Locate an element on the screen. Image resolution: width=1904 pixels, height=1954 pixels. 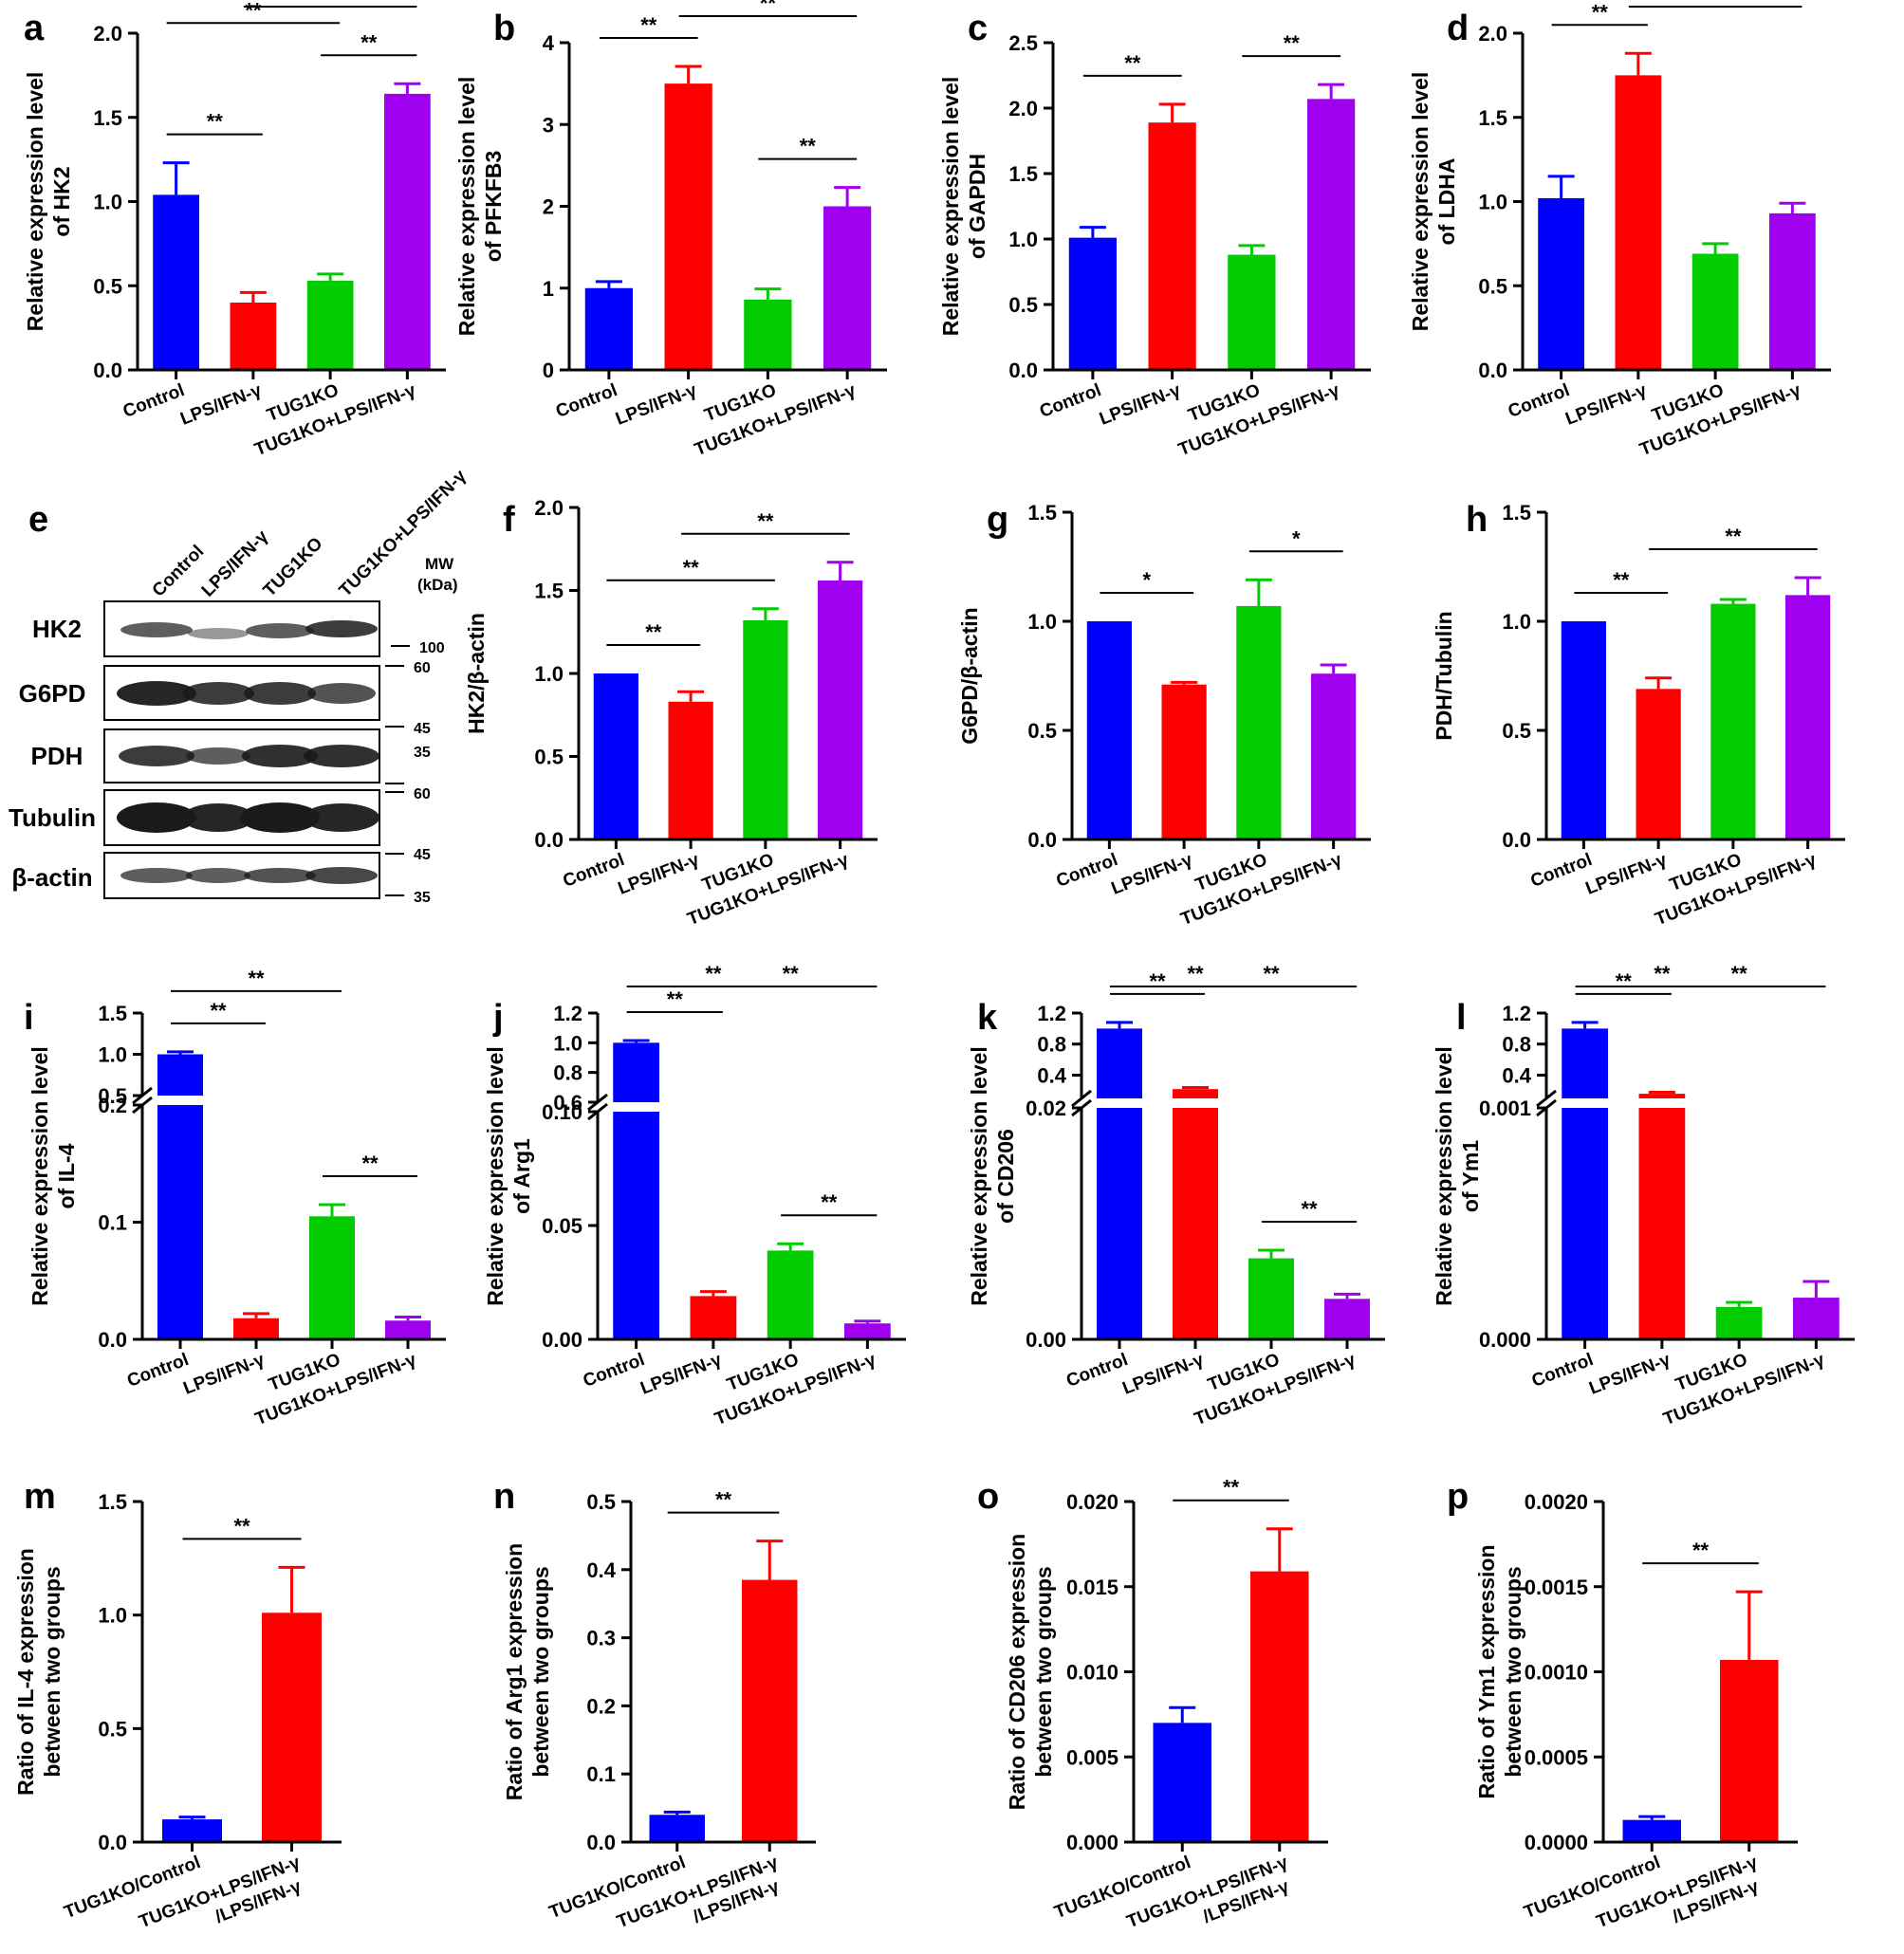
y-tick-label: 2.5 is located at coordinates (1023, 43).